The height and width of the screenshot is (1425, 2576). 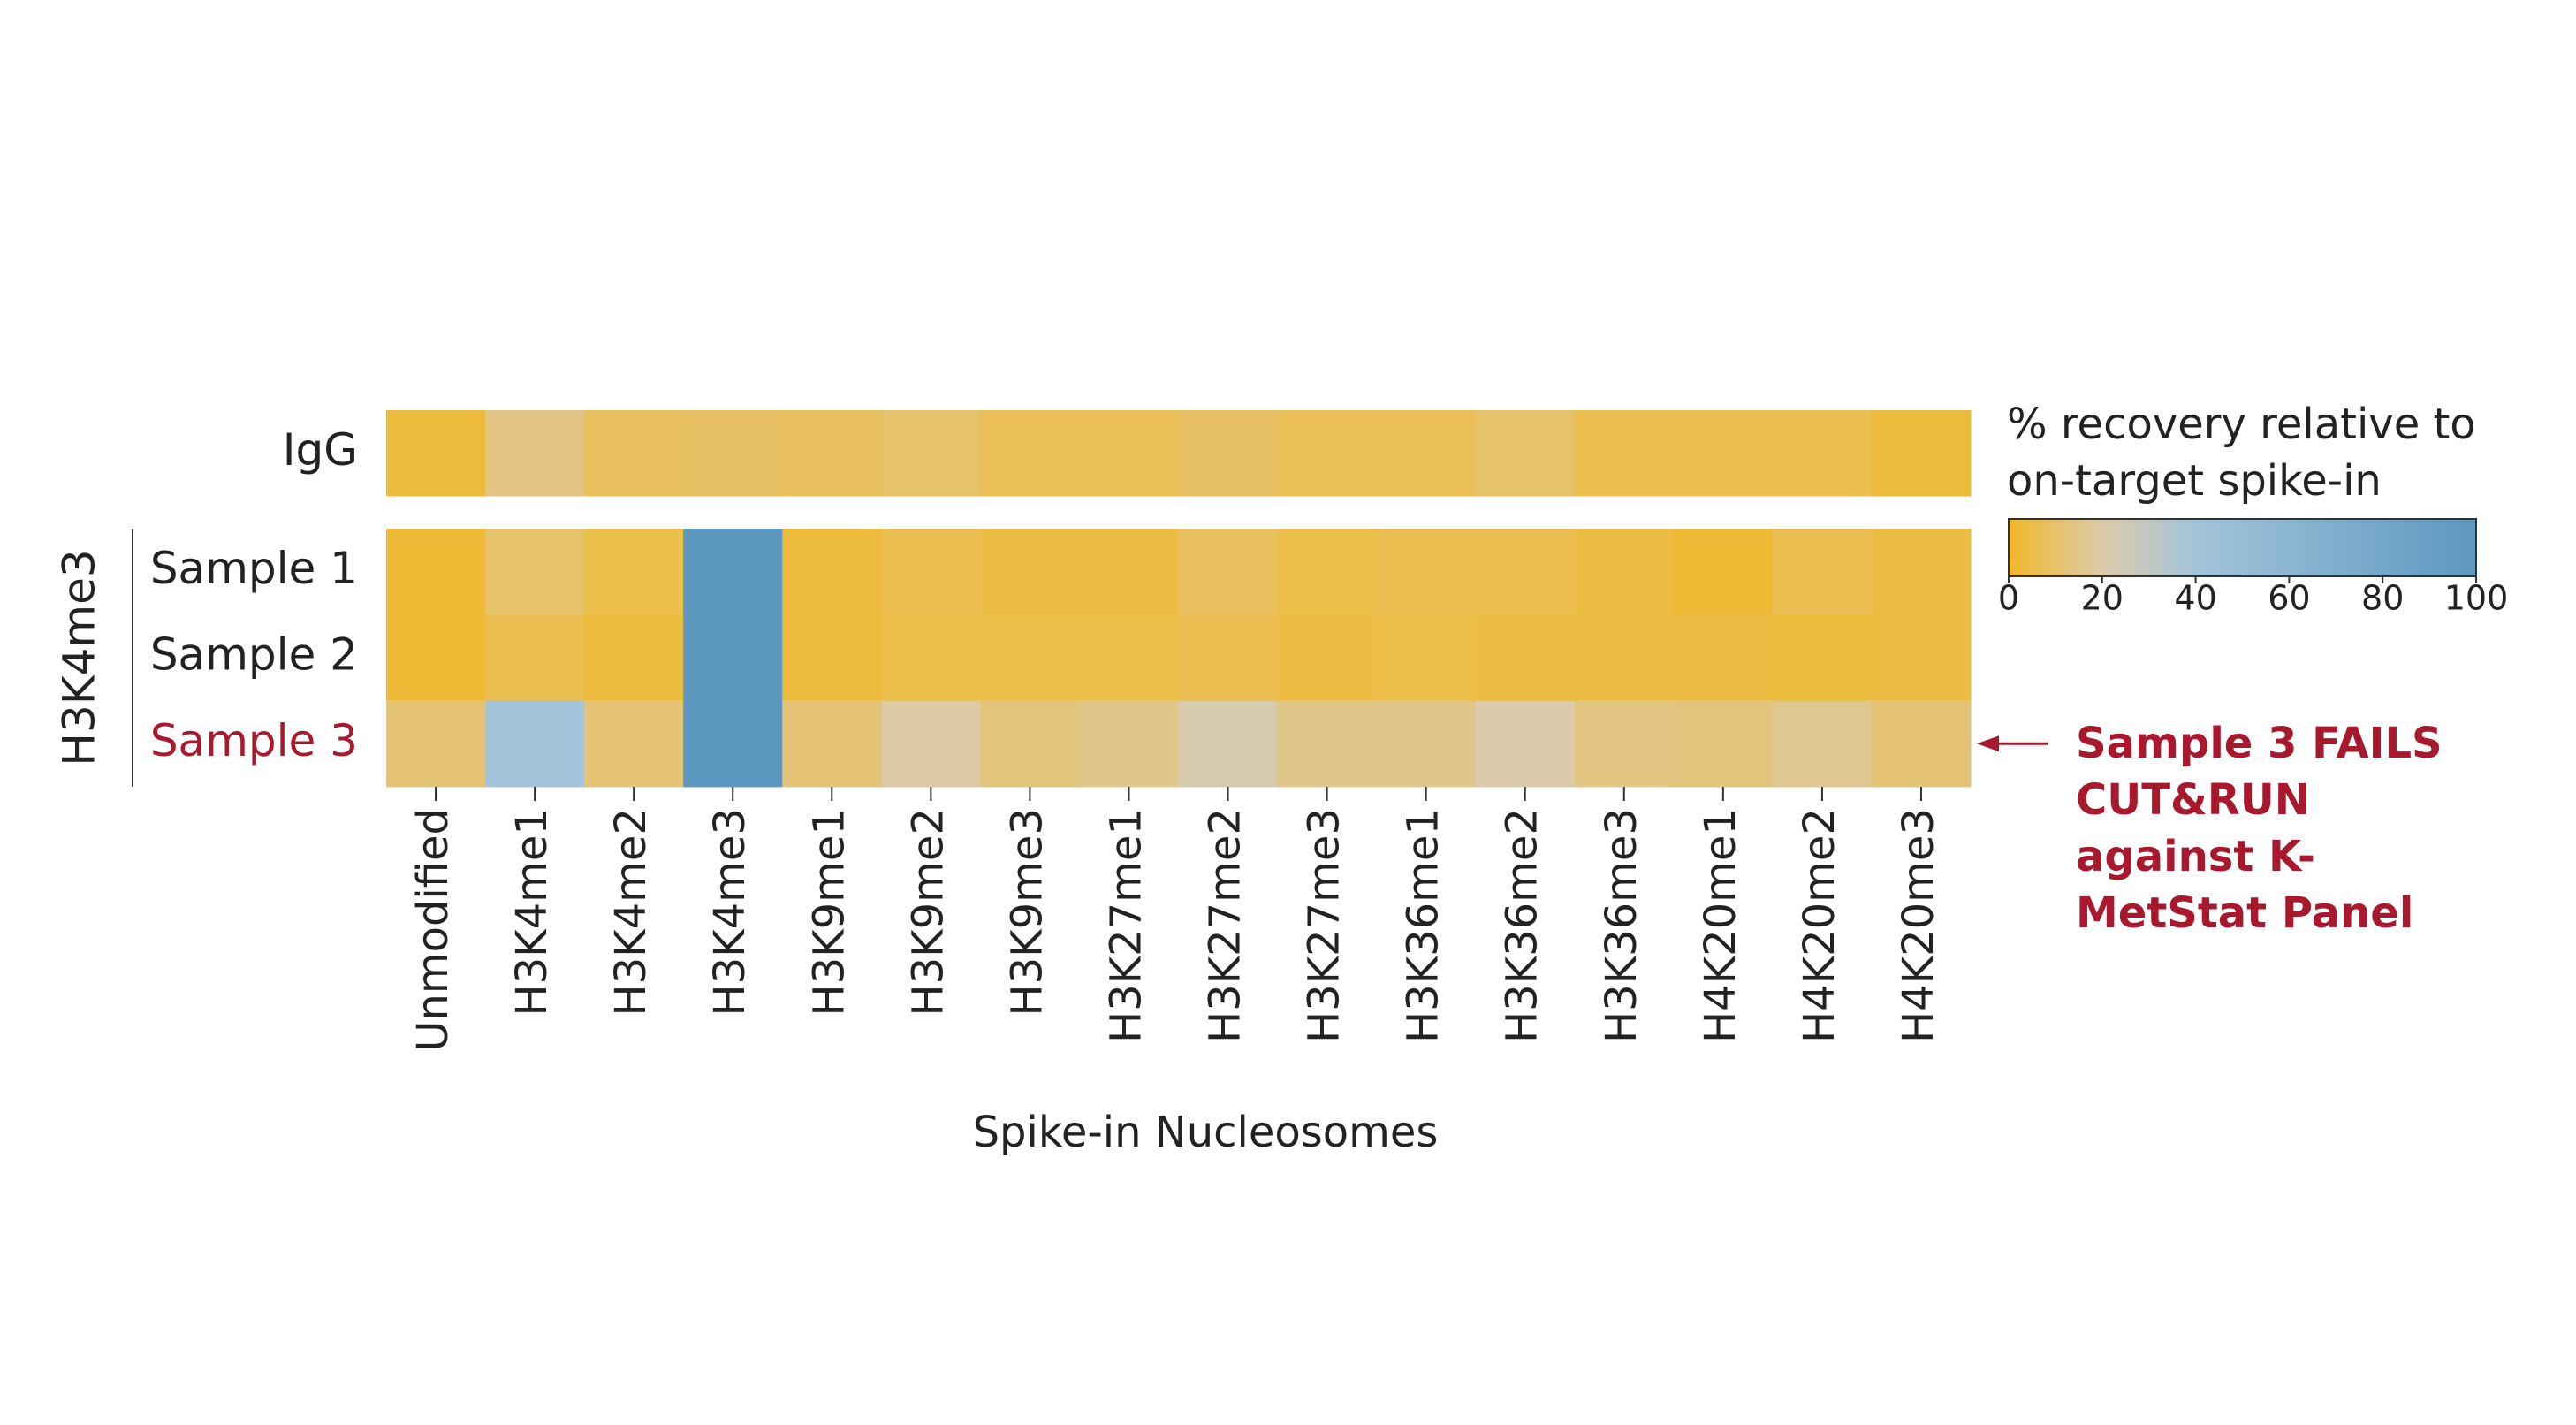 I want to click on colorbar-tick-label: 20, so click(x=2102, y=599).